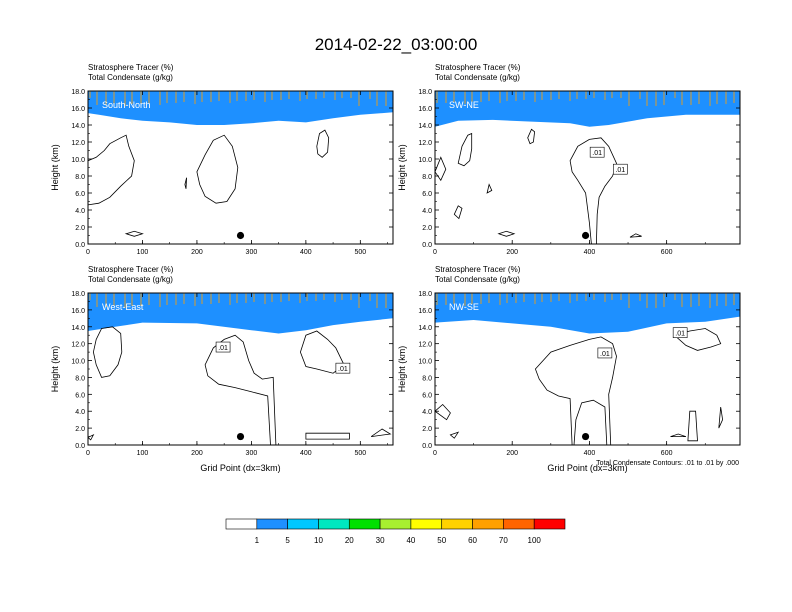 The height and width of the screenshot is (612, 792). Describe the element at coordinates (503, 540) in the screenshot. I see `colorbar-label: 70` at that location.